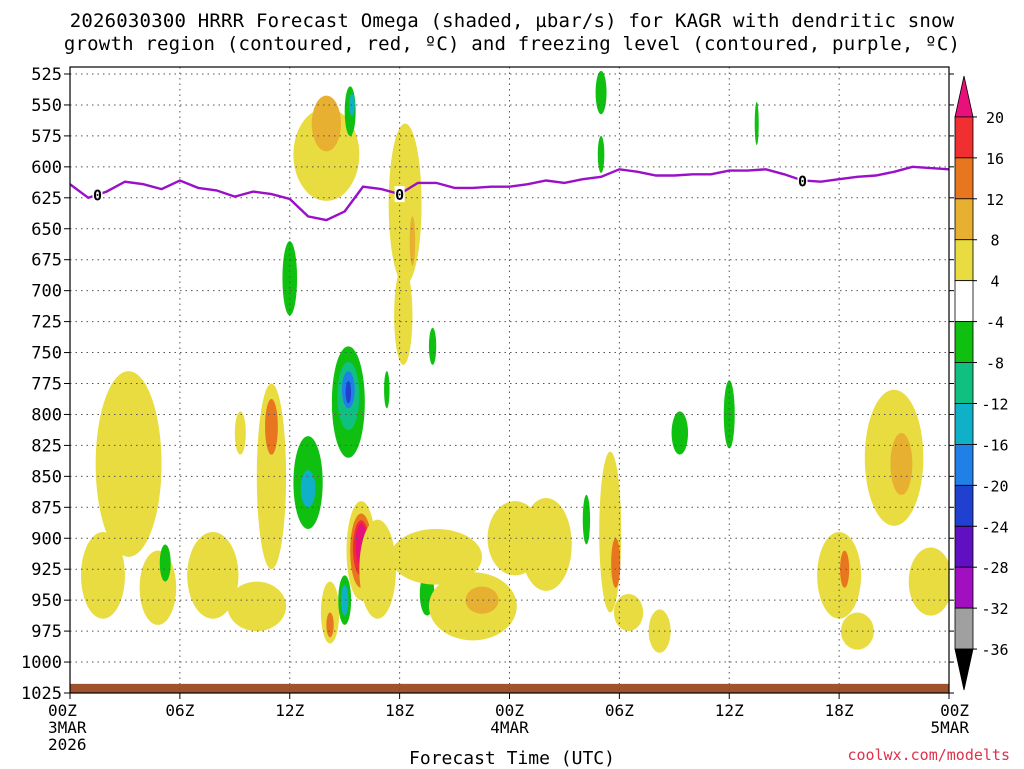 The image size is (1024, 769). What do you see at coordinates (509, 710) in the screenshot?
I see `x-tick-label-24: 00Z` at bounding box center [509, 710].